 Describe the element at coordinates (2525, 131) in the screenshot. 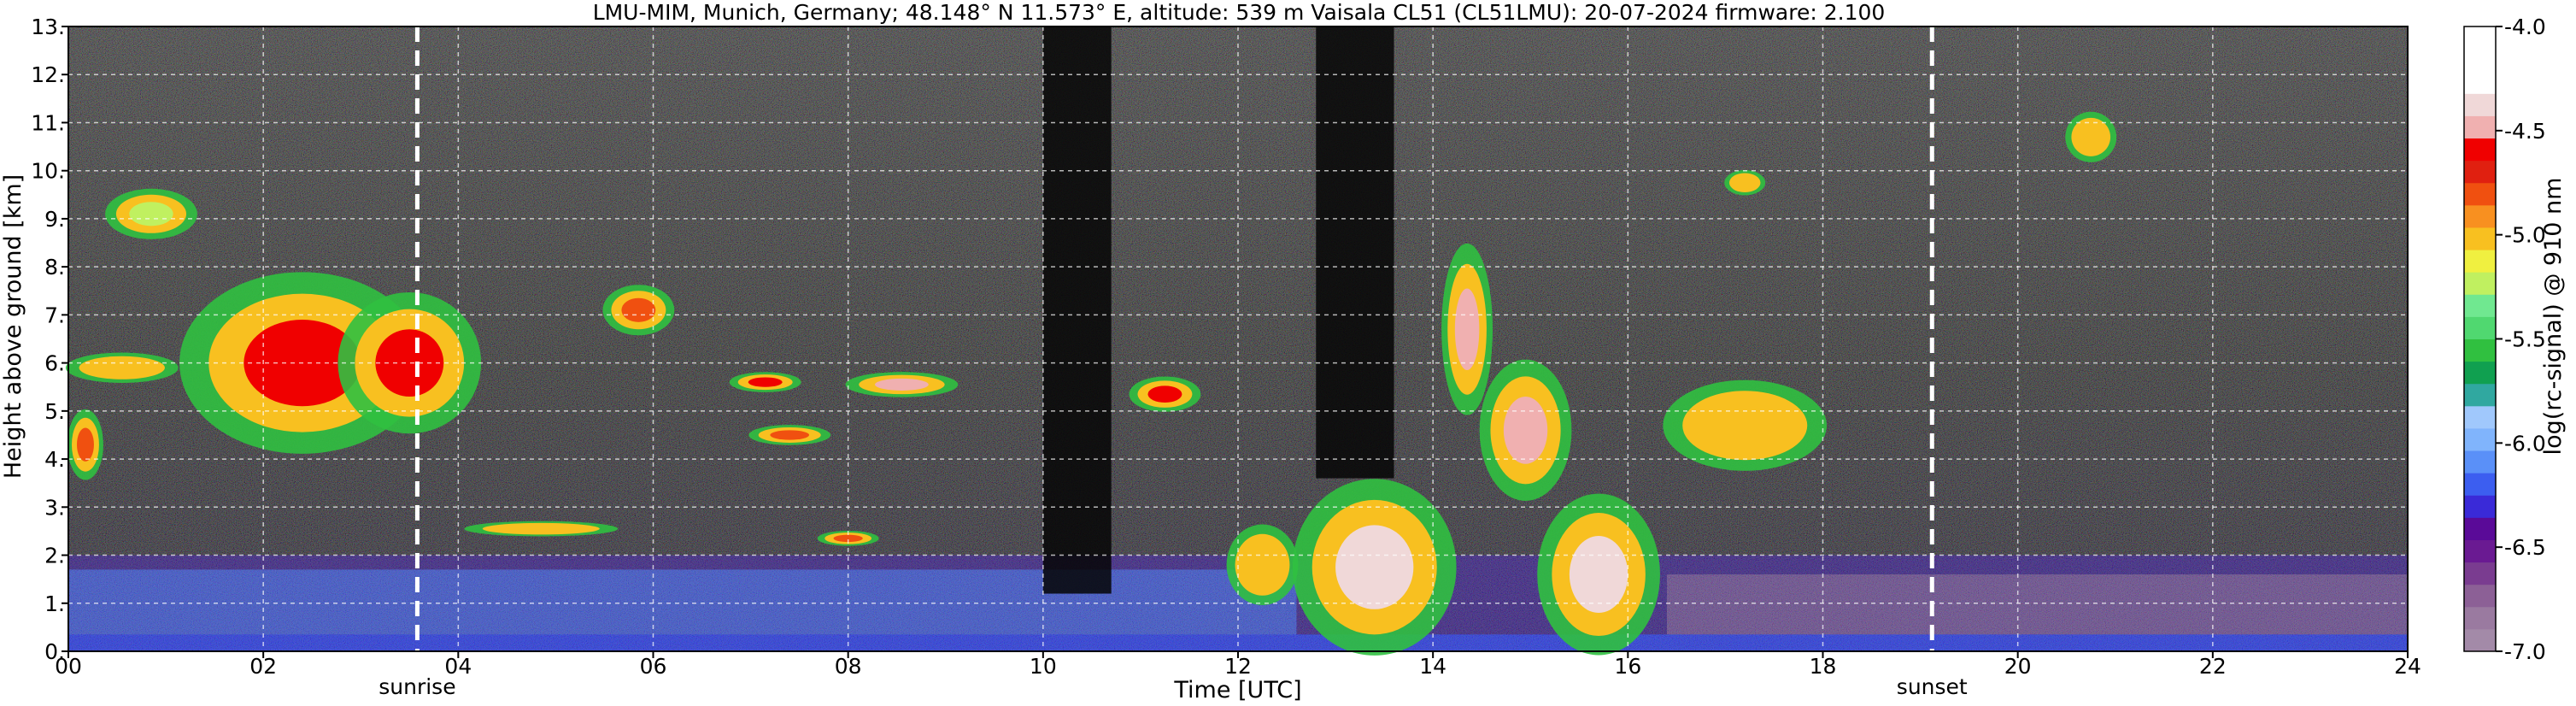

I see `colorbar-tick-label: -4.5` at that location.